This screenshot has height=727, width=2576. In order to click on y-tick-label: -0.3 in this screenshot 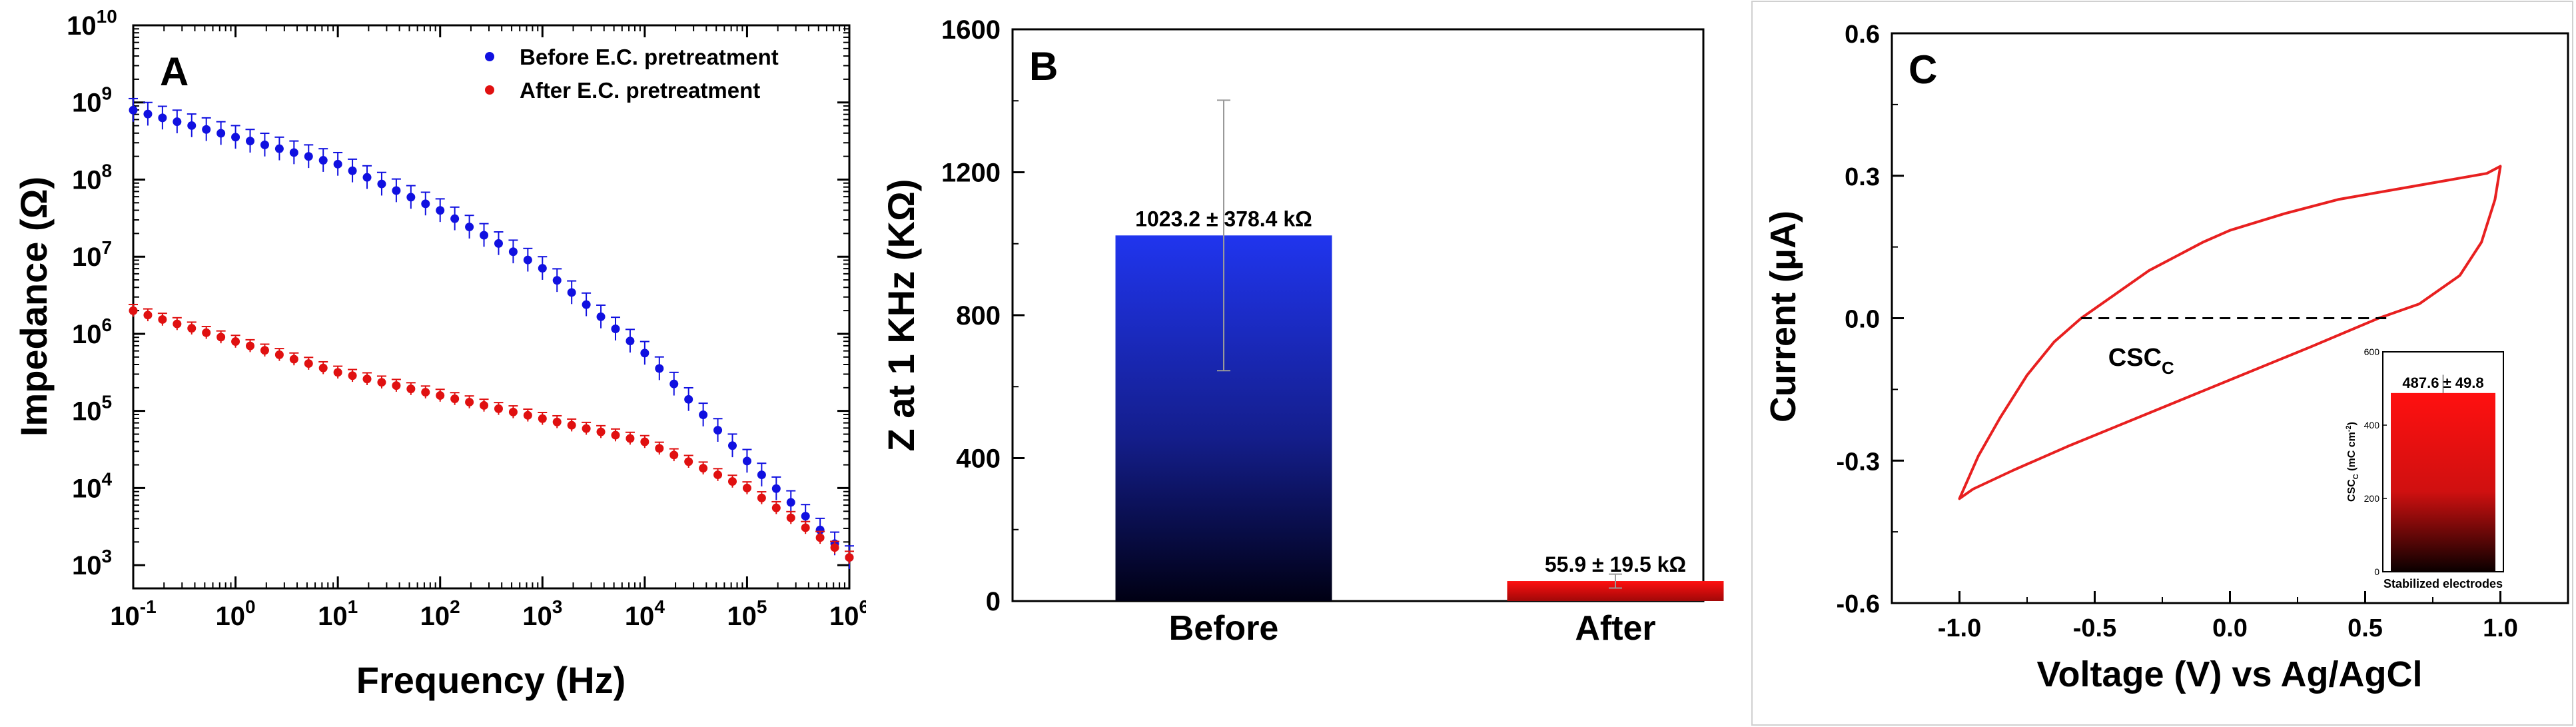, I will do `click(1858, 462)`.